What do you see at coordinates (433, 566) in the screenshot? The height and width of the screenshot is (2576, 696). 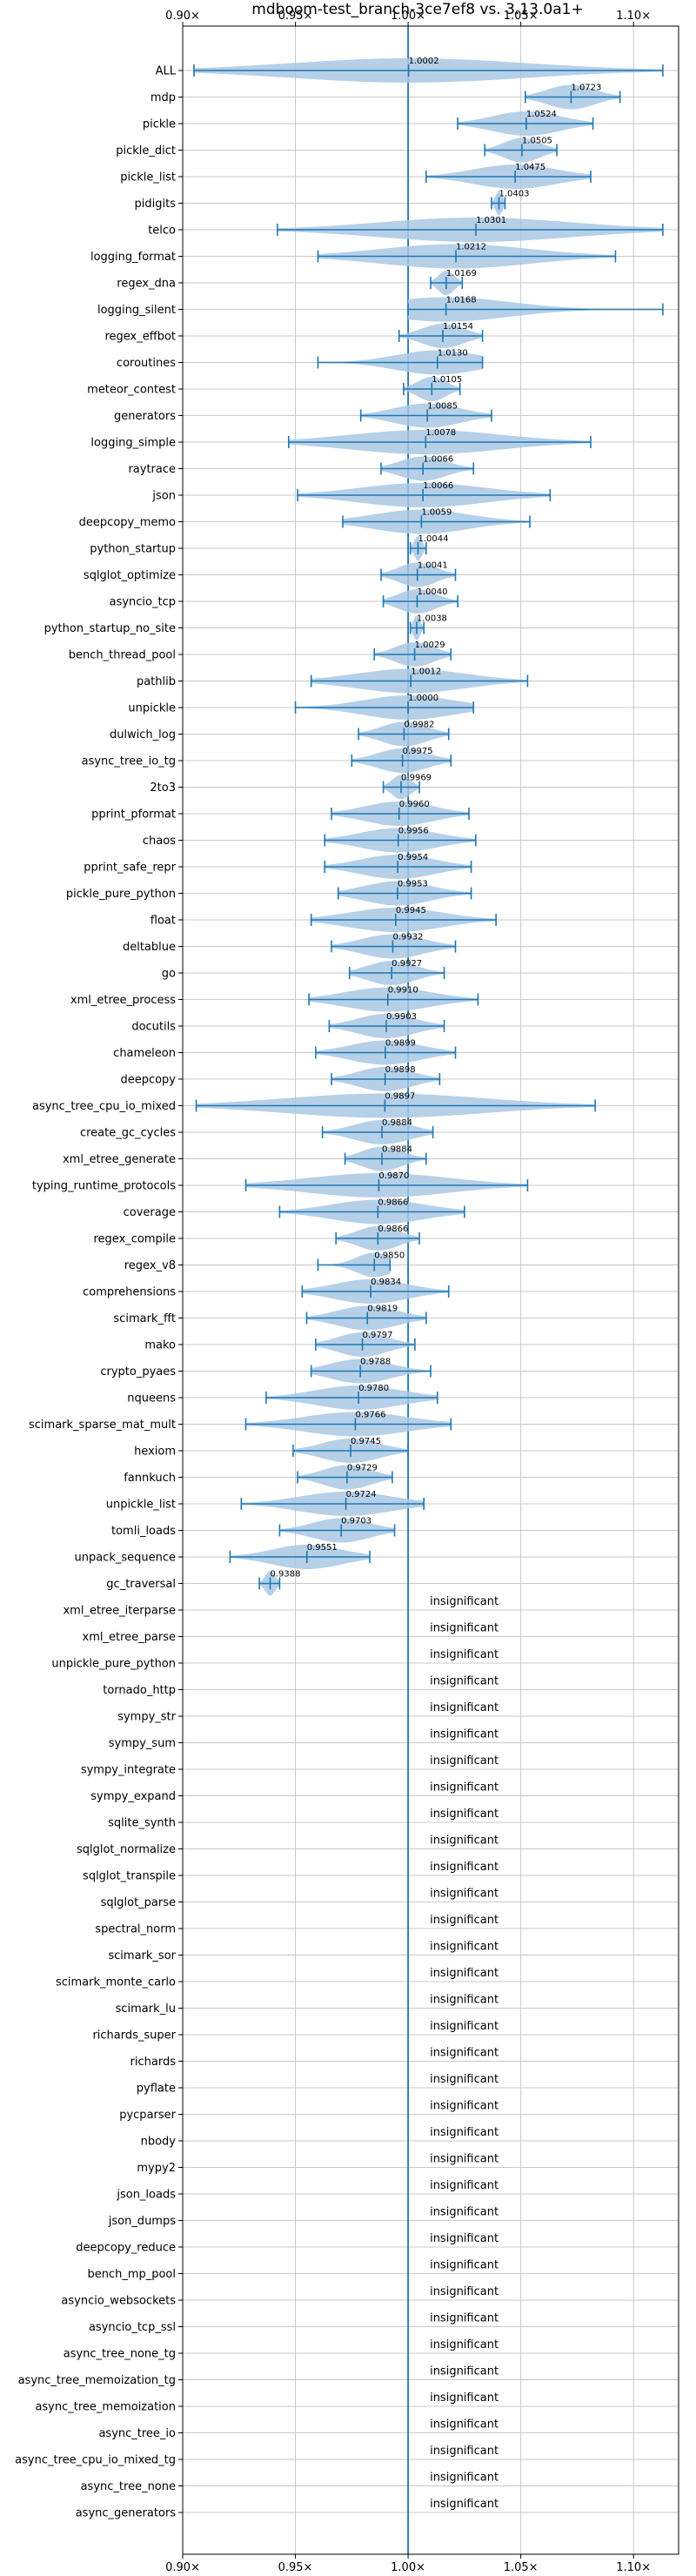 I see `median-value-label: 1.0041` at bounding box center [433, 566].